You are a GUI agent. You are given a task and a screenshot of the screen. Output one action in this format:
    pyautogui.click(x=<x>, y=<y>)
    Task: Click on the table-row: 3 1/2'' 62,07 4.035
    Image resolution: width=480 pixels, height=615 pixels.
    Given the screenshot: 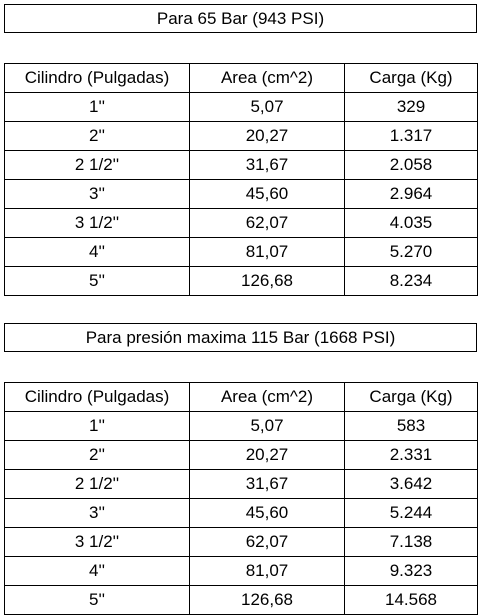 What is the action you would take?
    pyautogui.click(x=241, y=223)
    